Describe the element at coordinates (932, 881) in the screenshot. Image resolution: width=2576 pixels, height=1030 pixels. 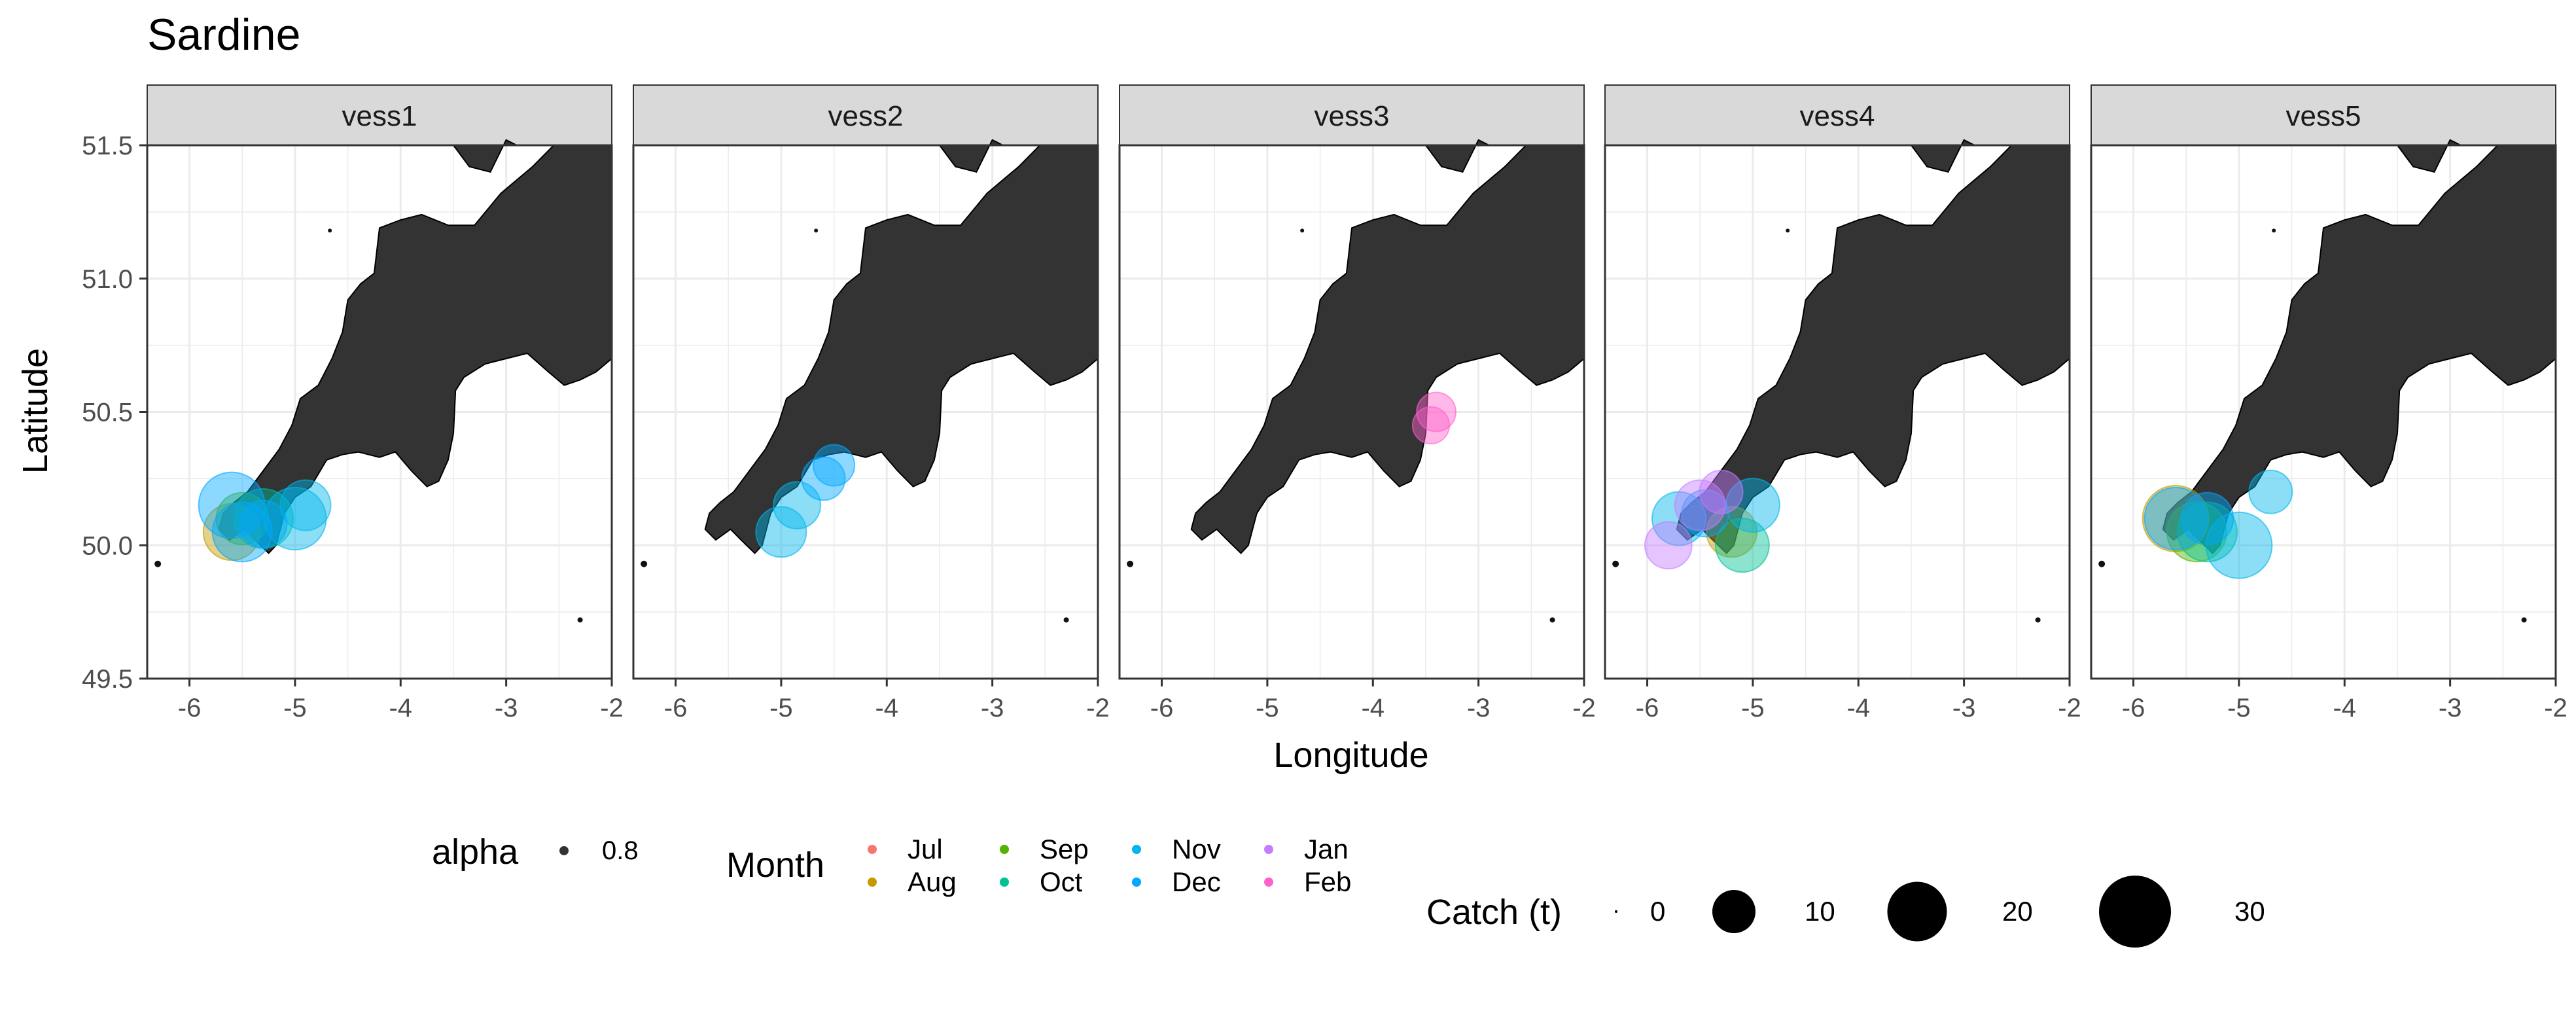
I see `month-legend-label: Aug` at that location.